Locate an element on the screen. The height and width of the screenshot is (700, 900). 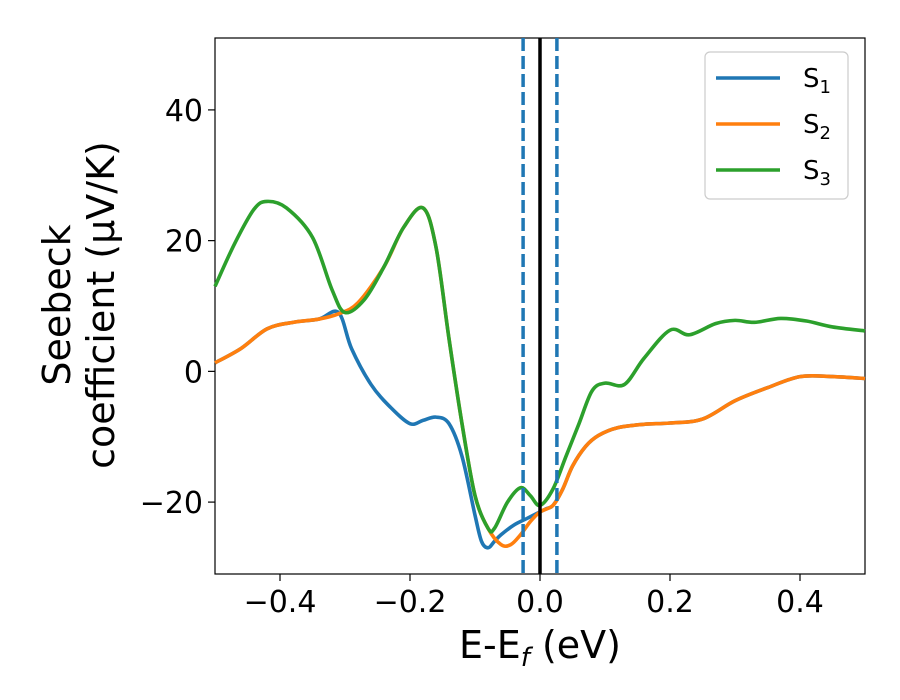
x-axis-ticks: −0.4 −0.2 0.0 0.2 0.4 is located at coordinates (534, 597).